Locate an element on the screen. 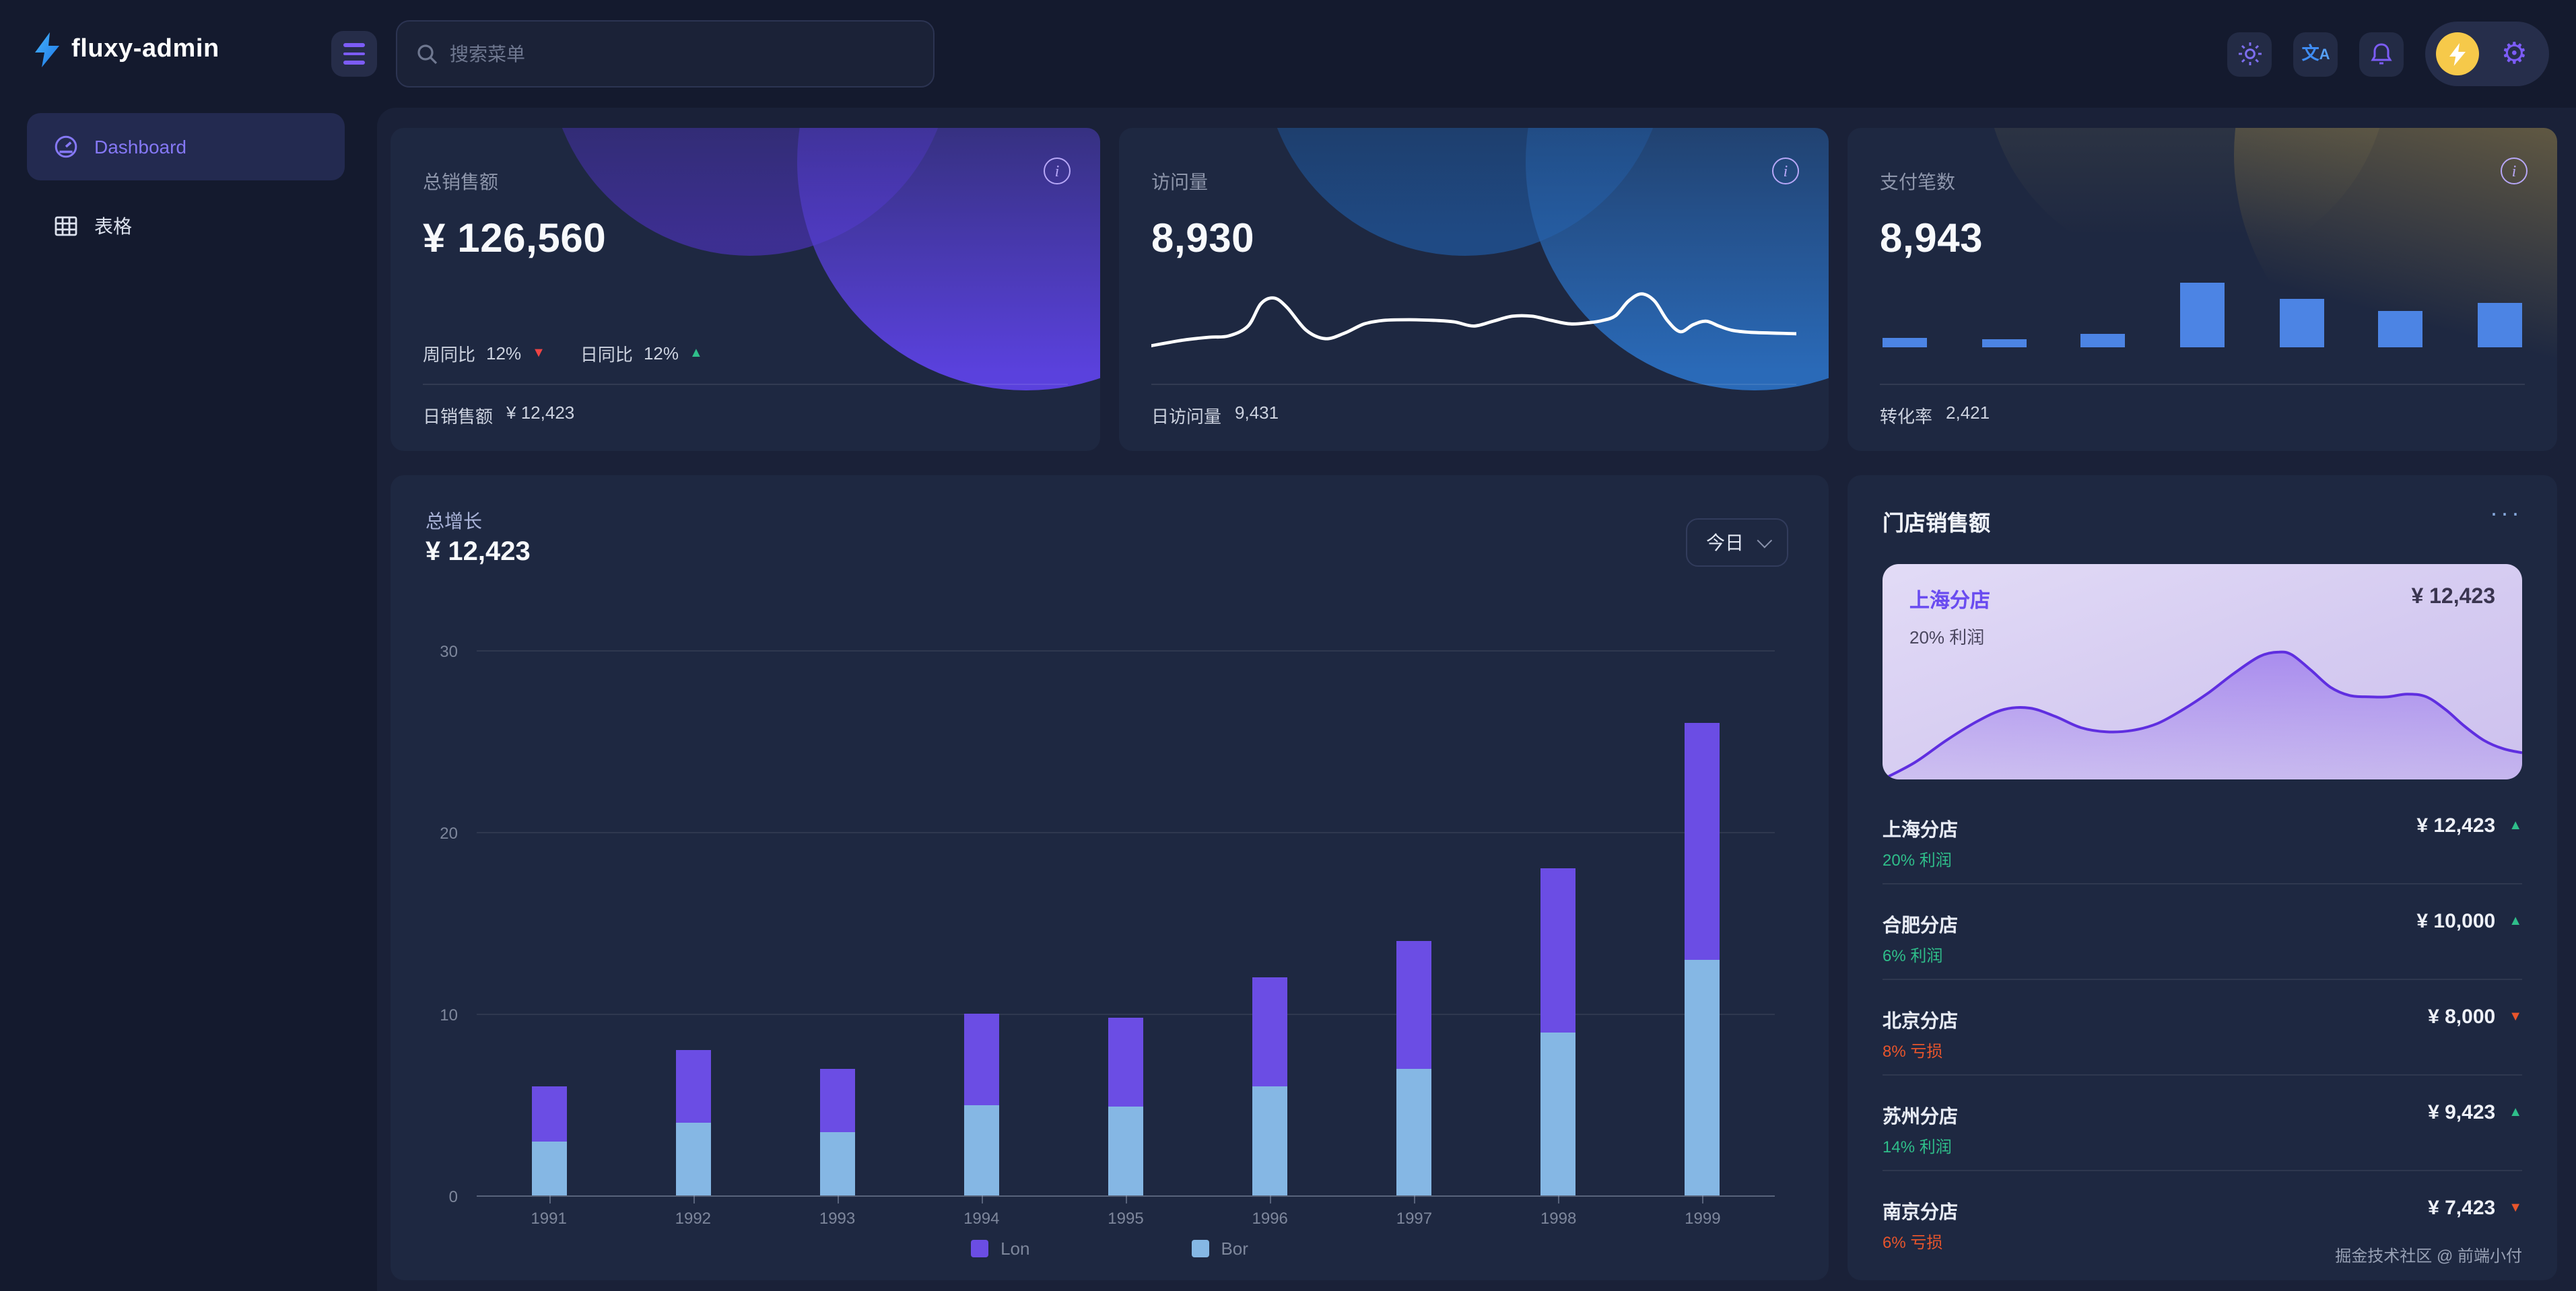  stat-value: 8,930 is located at coordinates (1203, 239).